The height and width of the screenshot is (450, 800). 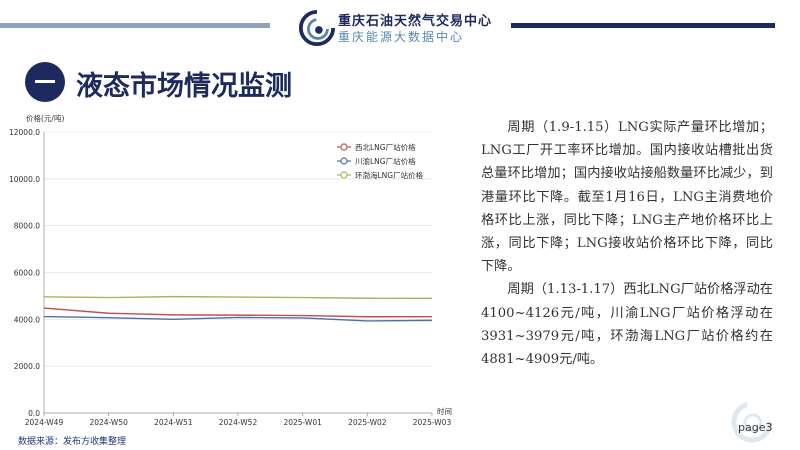 I want to click on x-tick-label: 2025-W01, so click(x=302, y=422).